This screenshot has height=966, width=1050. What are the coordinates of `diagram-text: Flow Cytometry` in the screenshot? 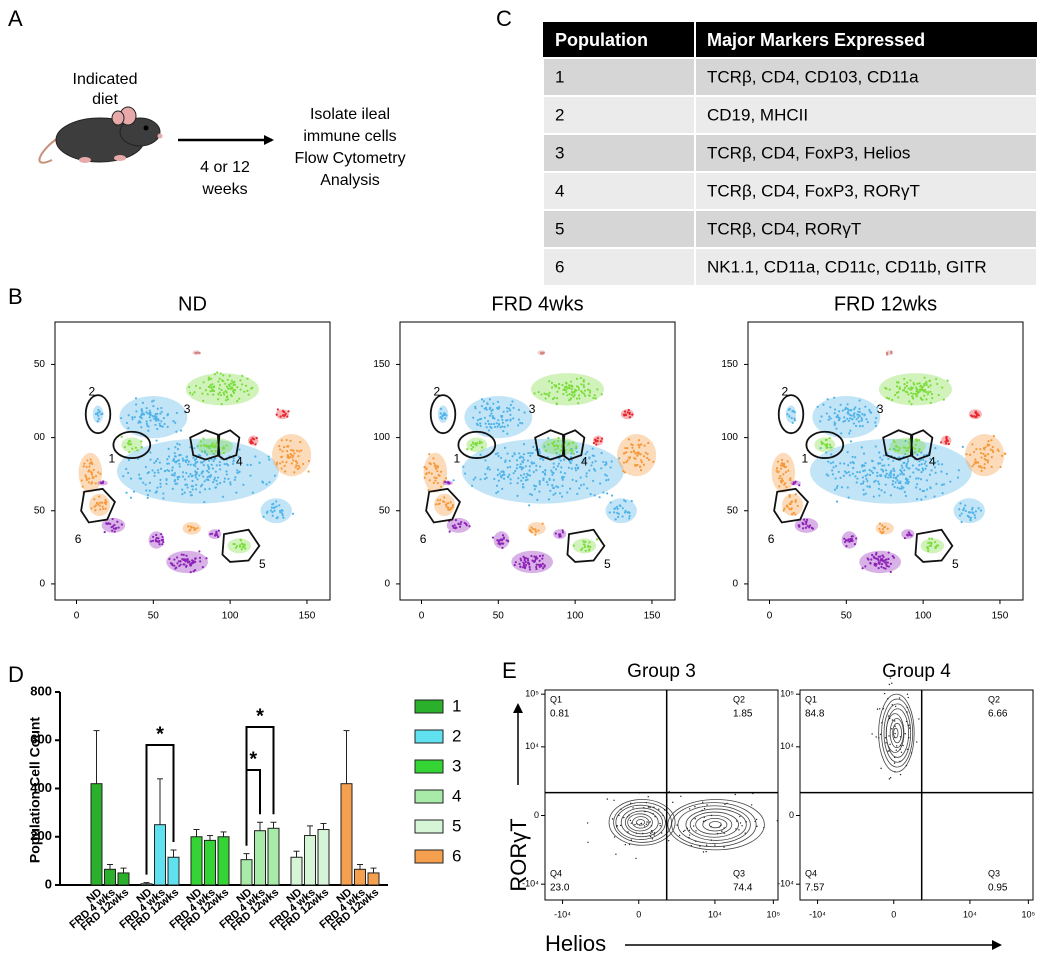 It's located at (349, 158).